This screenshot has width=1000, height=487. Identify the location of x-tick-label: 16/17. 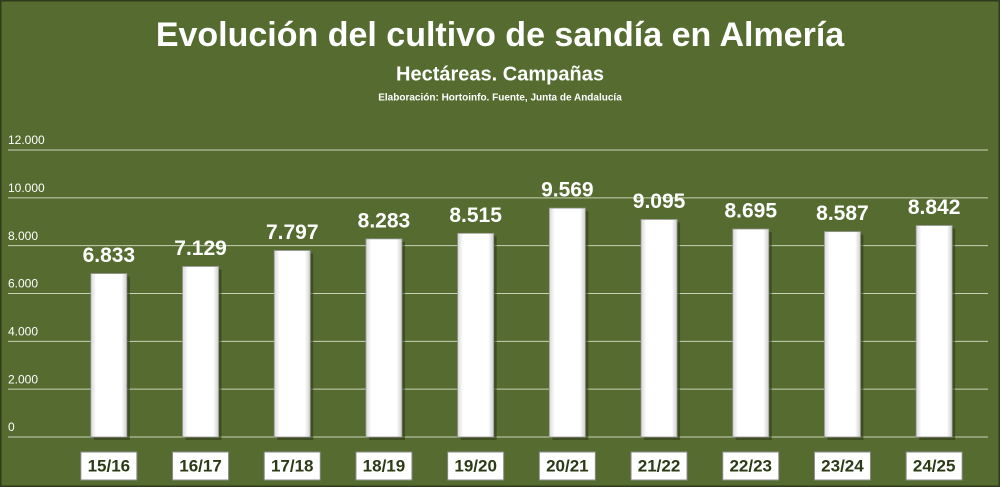
(200, 465).